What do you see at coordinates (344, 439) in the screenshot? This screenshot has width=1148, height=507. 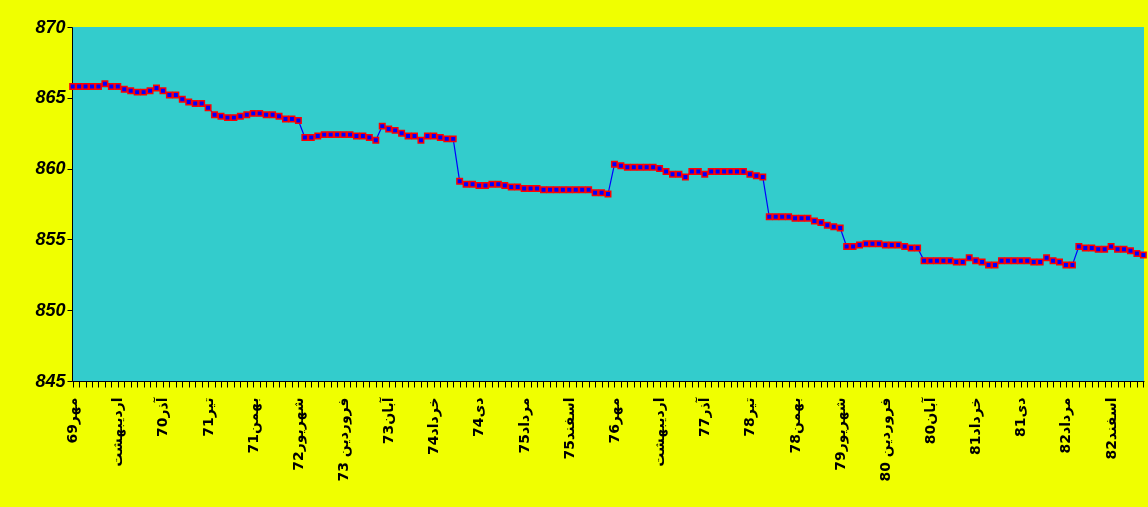 I see `x-tick-label: فروردین 73` at bounding box center [344, 439].